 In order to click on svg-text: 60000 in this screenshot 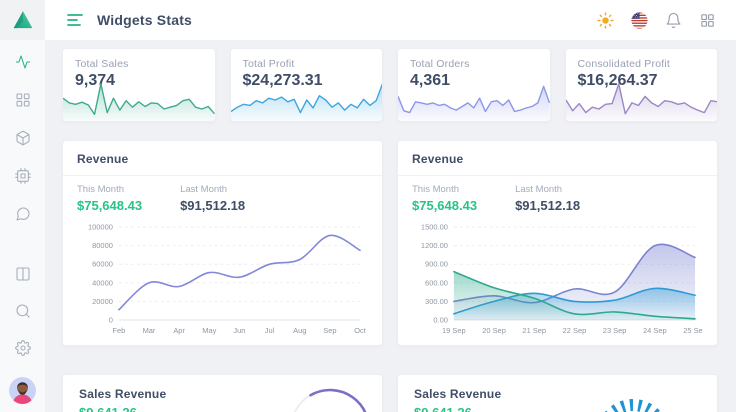, I will do `click(102, 264)`.